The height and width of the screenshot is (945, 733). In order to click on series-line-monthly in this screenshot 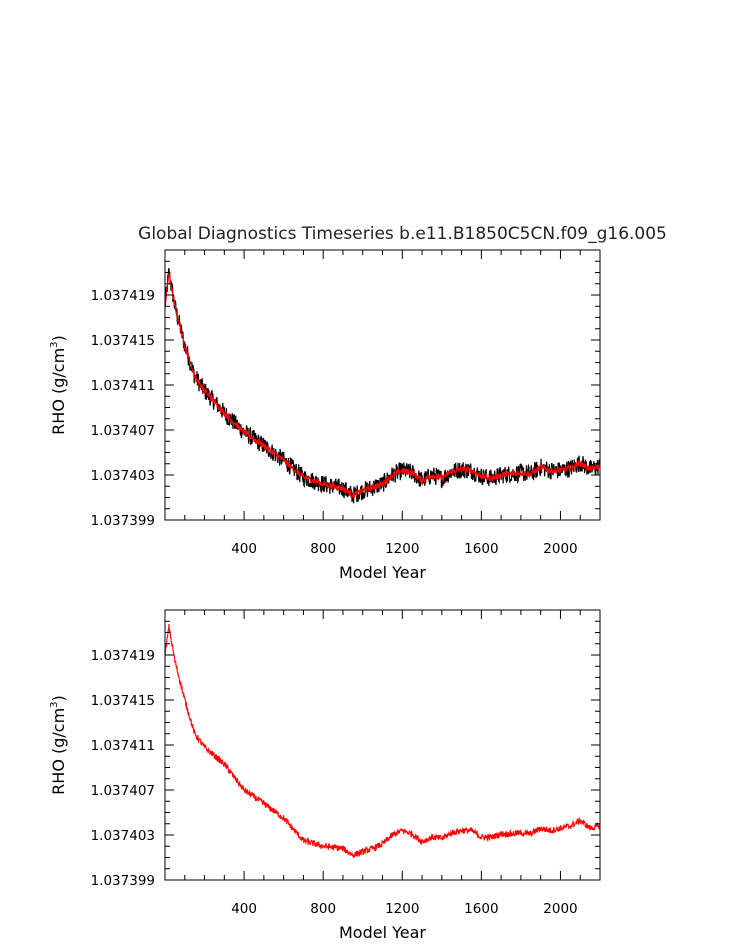, I will do `click(382, 386)`.